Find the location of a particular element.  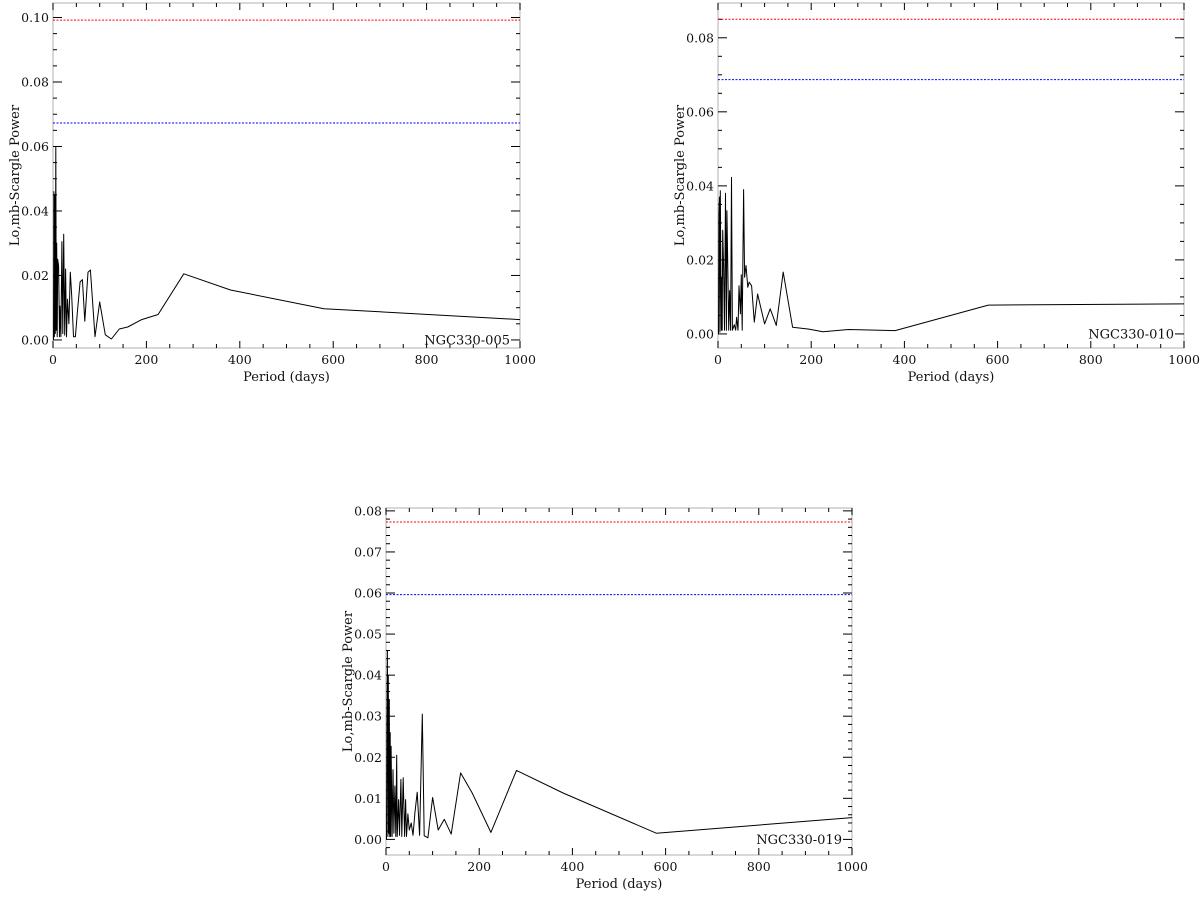

y-tick-label: 0.03 is located at coordinates (368, 716).